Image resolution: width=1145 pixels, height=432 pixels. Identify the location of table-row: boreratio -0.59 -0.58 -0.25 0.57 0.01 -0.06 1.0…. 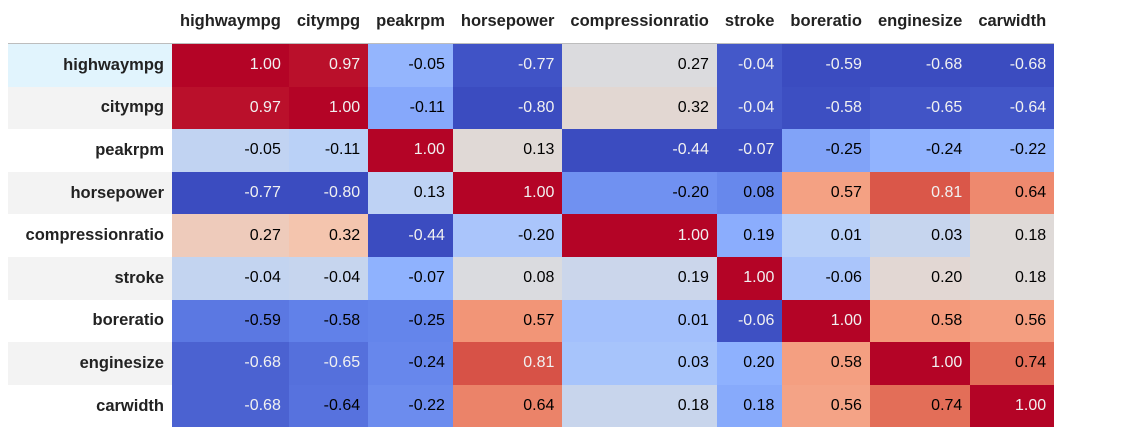
(531, 321).